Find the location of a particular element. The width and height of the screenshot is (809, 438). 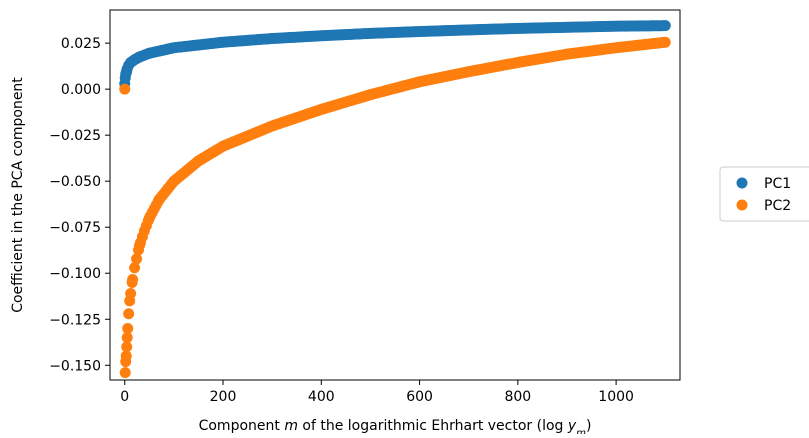

y-tick-label: −0.025 is located at coordinates (75, 136).